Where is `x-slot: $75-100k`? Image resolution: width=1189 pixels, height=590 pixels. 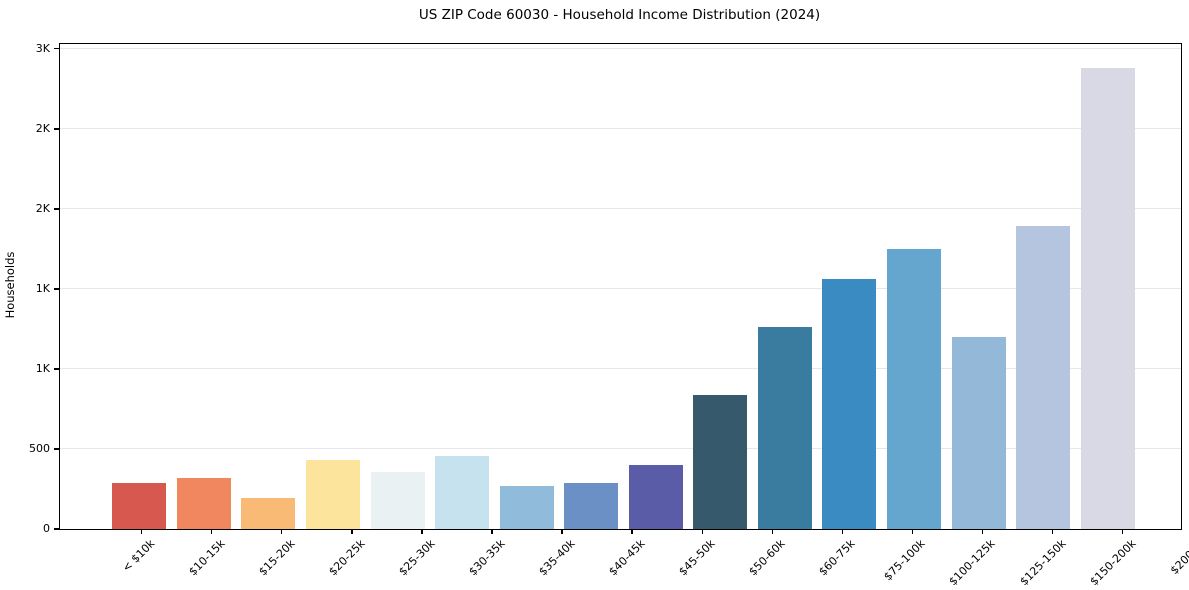 x-slot: $75-100k is located at coordinates (912, 559).